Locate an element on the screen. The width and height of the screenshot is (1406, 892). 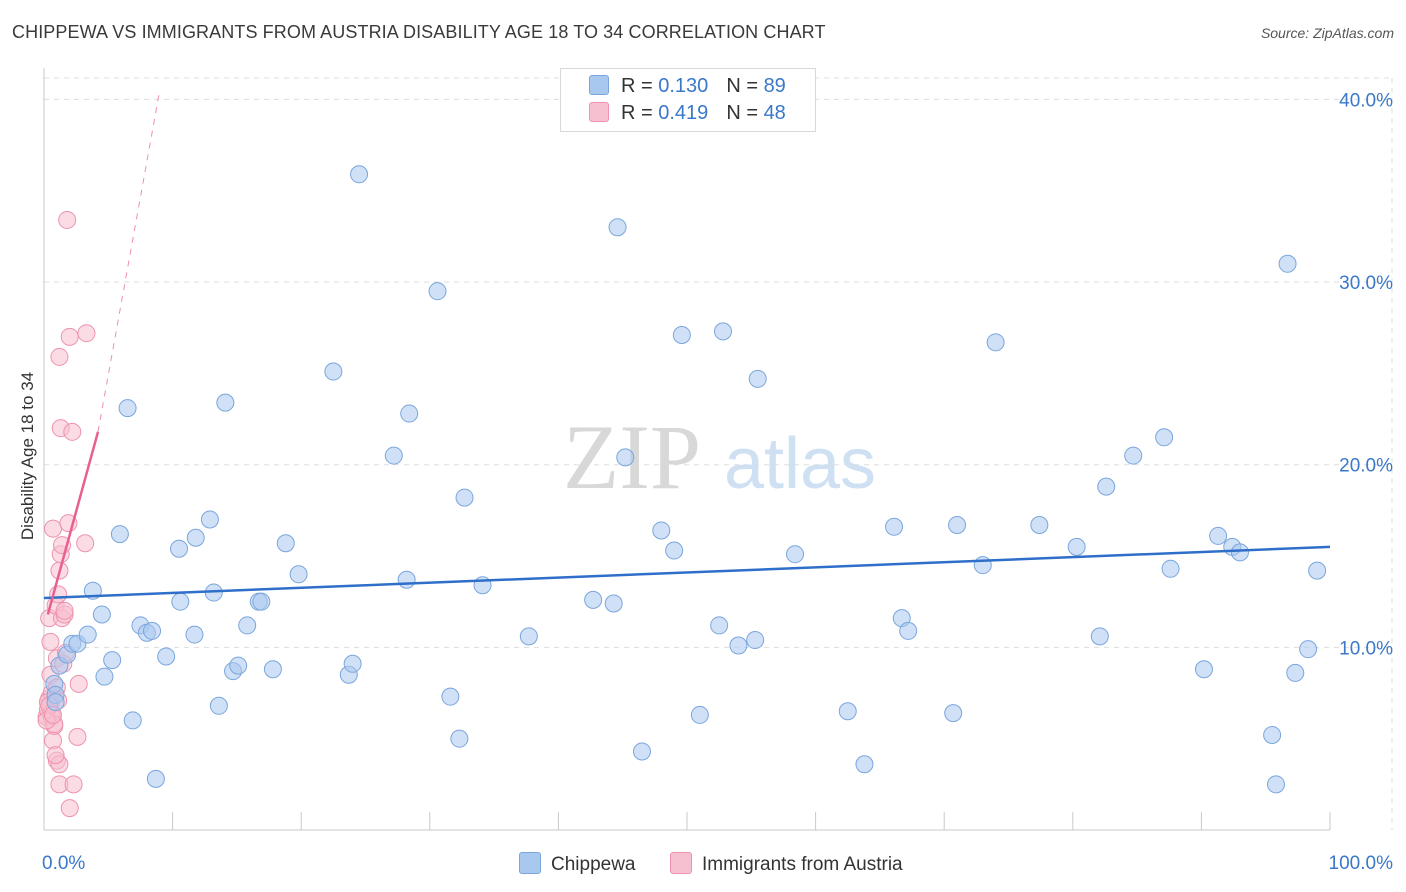
legend-n-label: N = is located at coordinates (745, 113).